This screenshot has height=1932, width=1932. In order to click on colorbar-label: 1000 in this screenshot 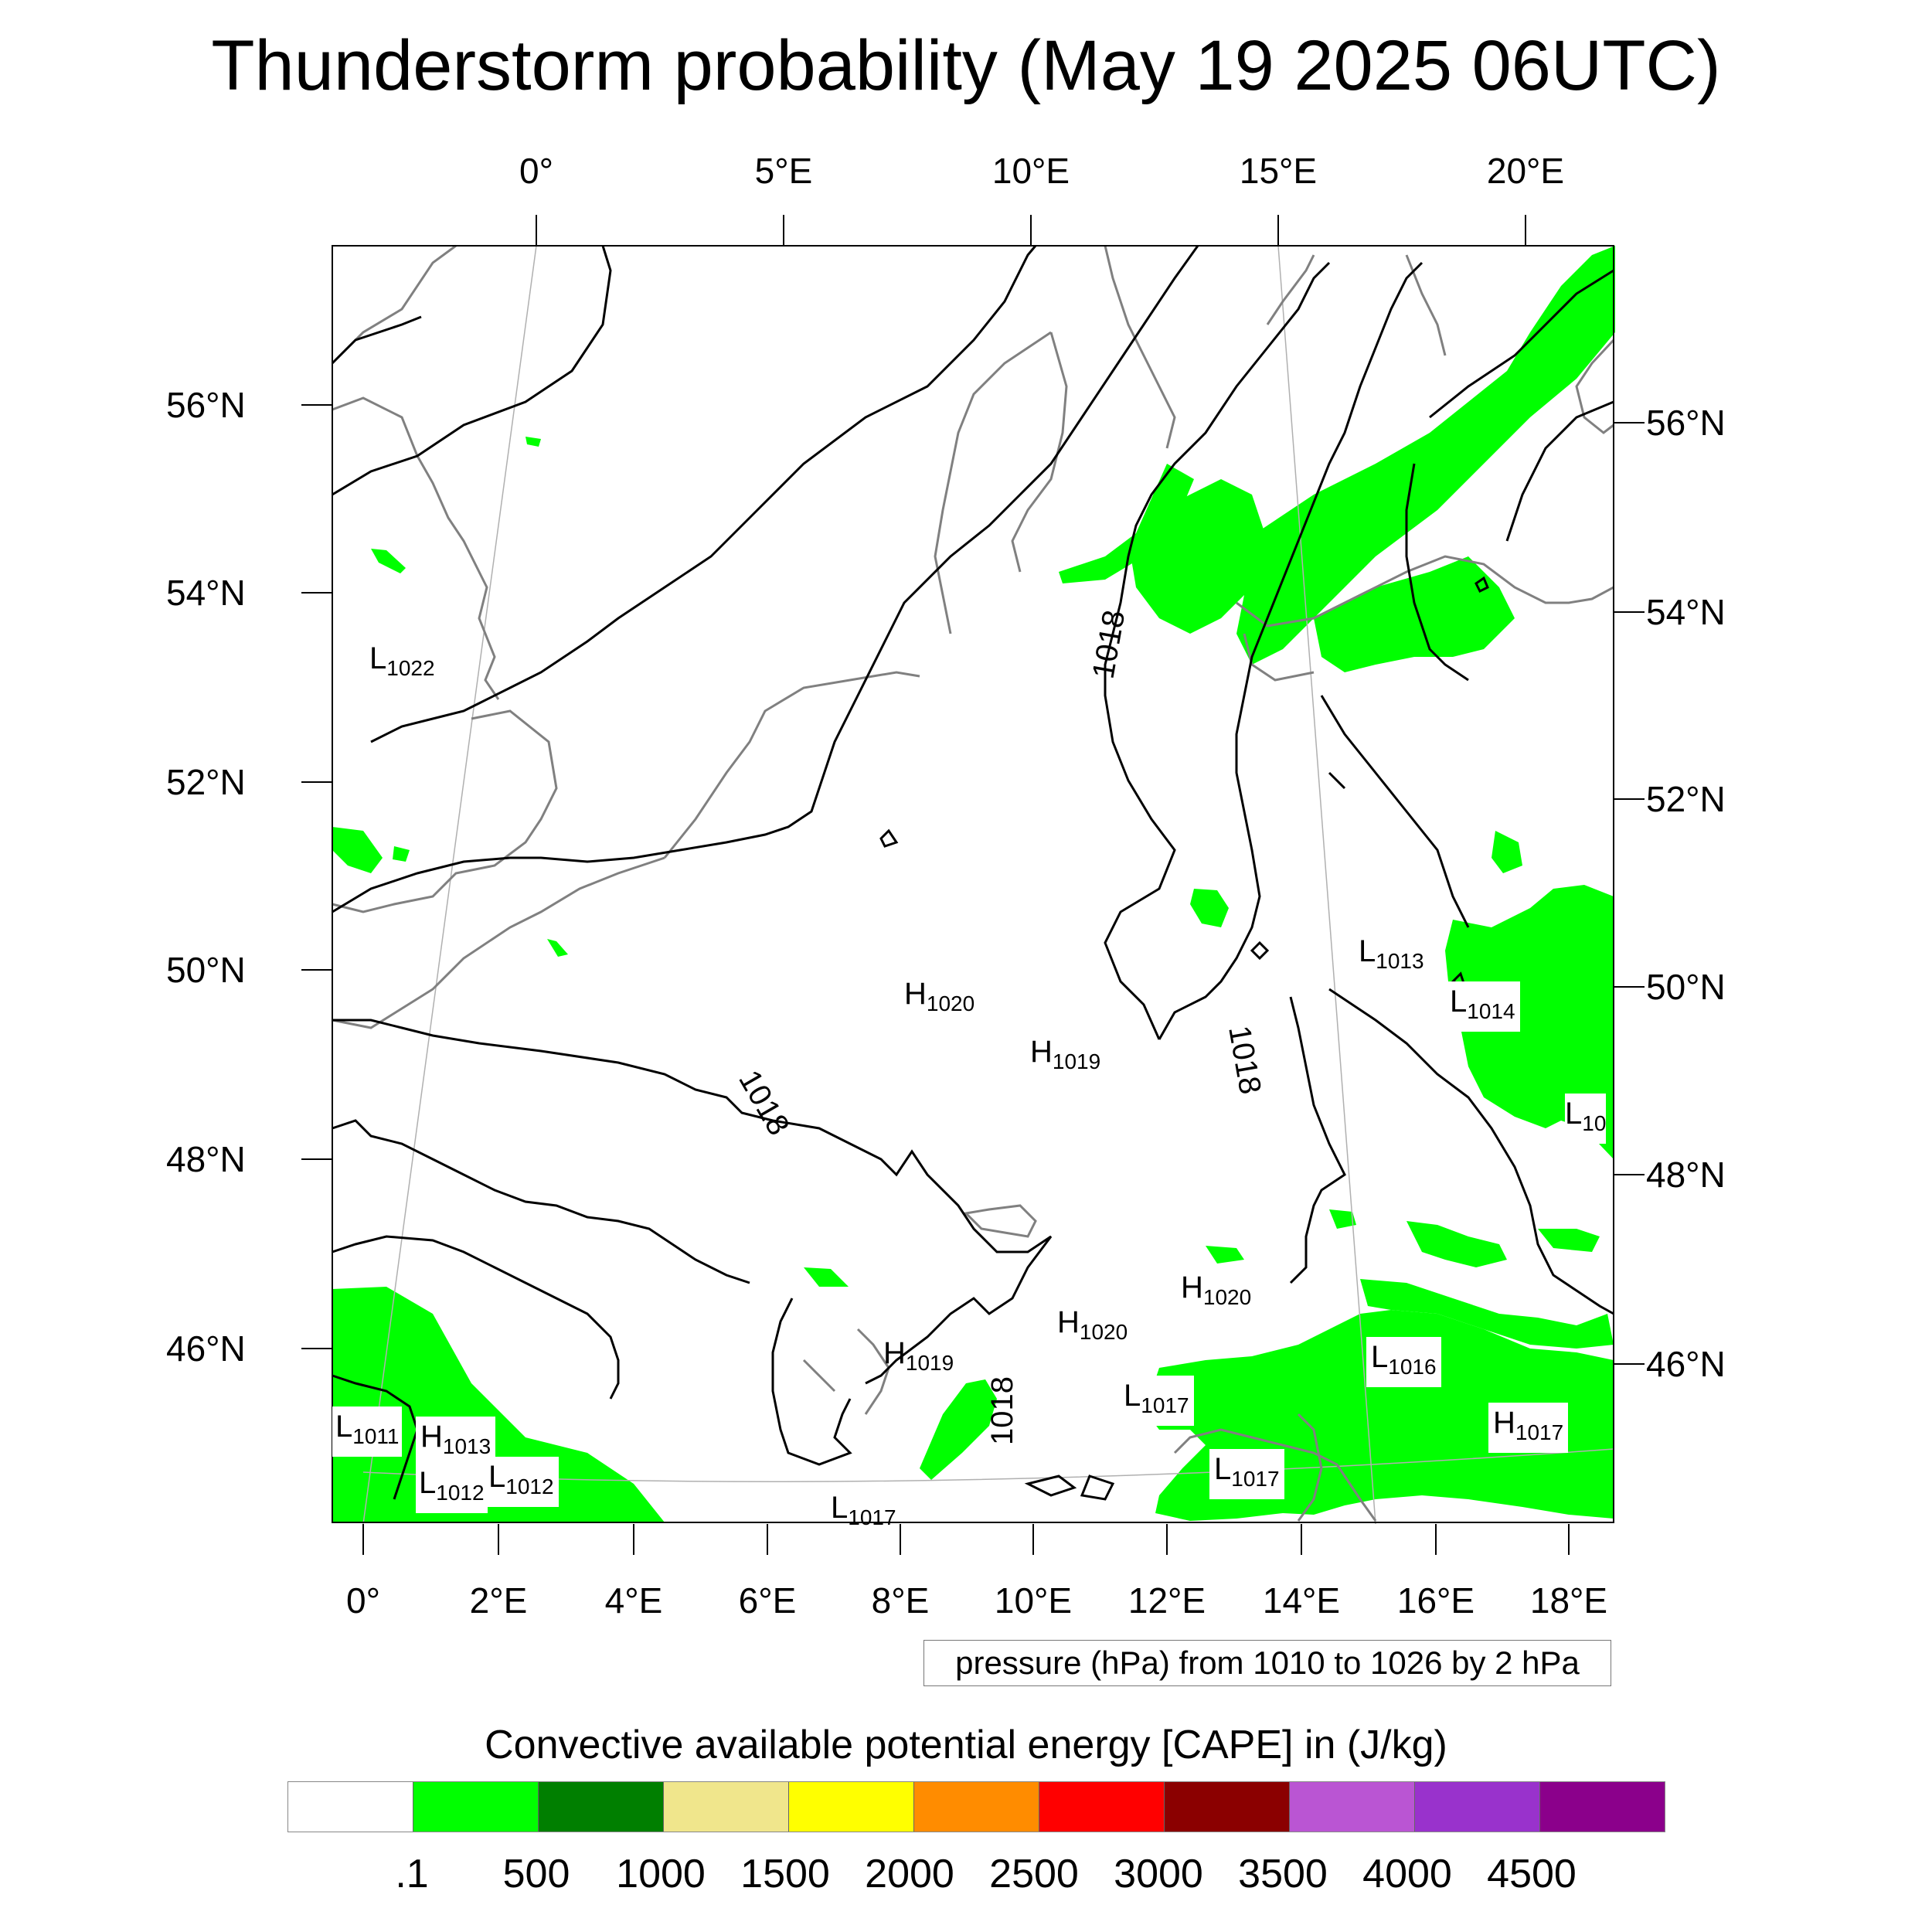, I will do `click(661, 1874)`.